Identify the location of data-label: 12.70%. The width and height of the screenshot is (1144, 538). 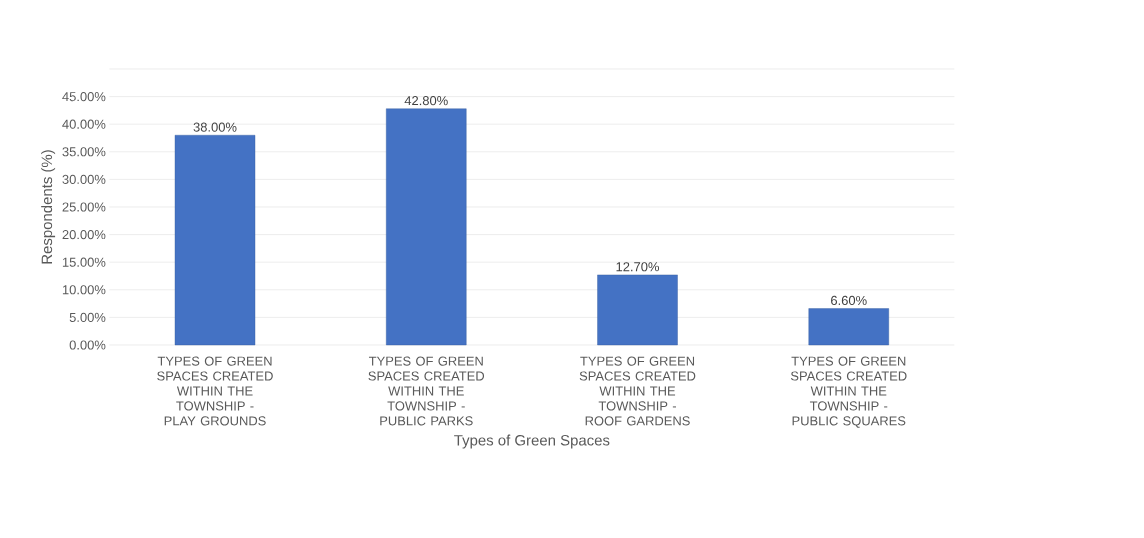
(638, 267).